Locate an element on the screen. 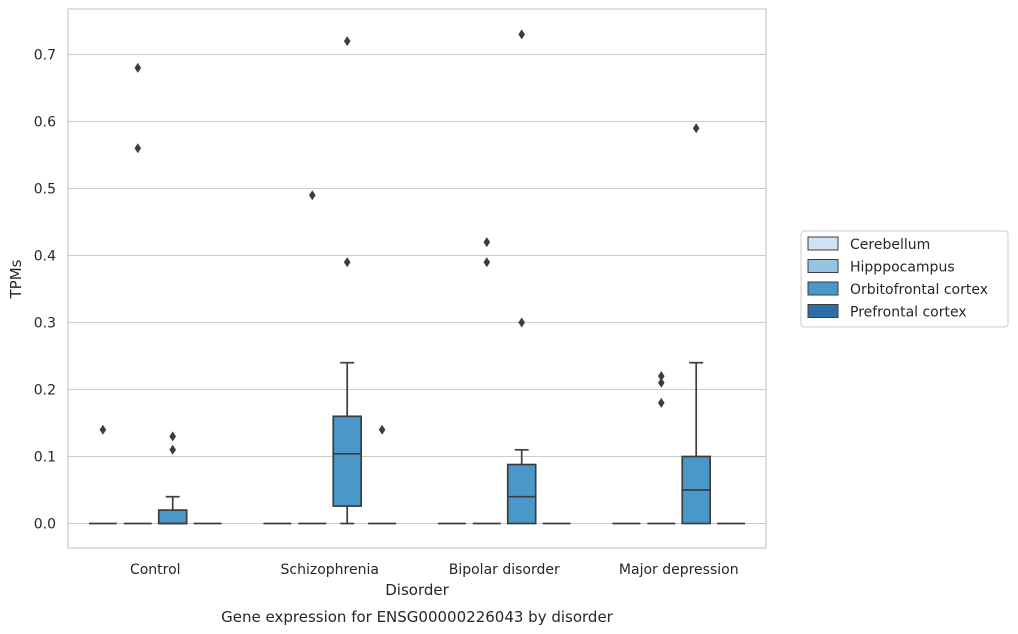  y-tick-label: 0.6 is located at coordinates (45, 123).